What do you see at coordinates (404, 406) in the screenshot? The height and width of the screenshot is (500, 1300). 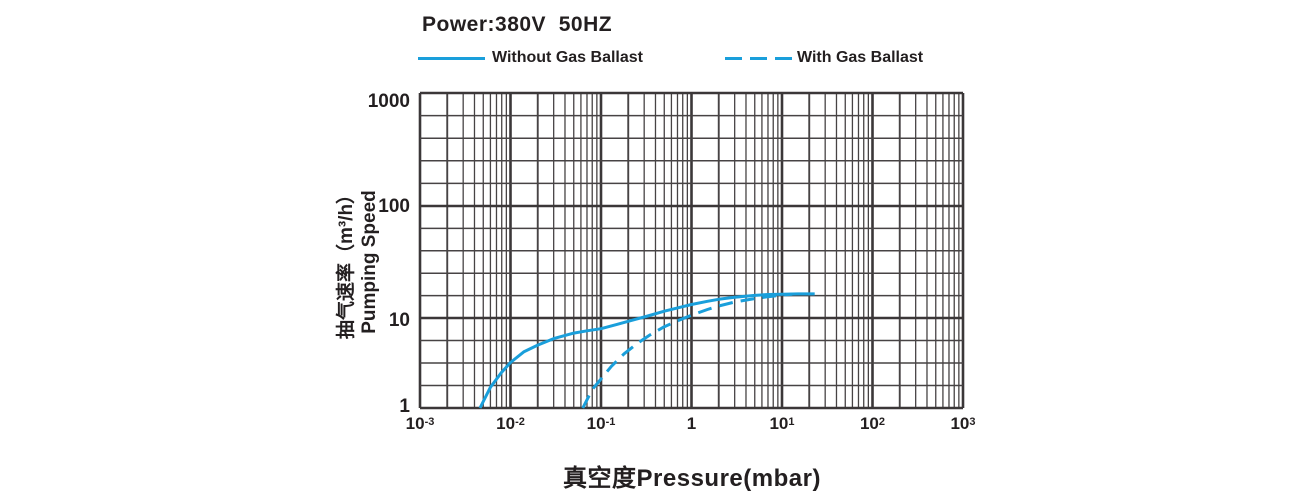 I see `y-tick-label: 1` at bounding box center [404, 406].